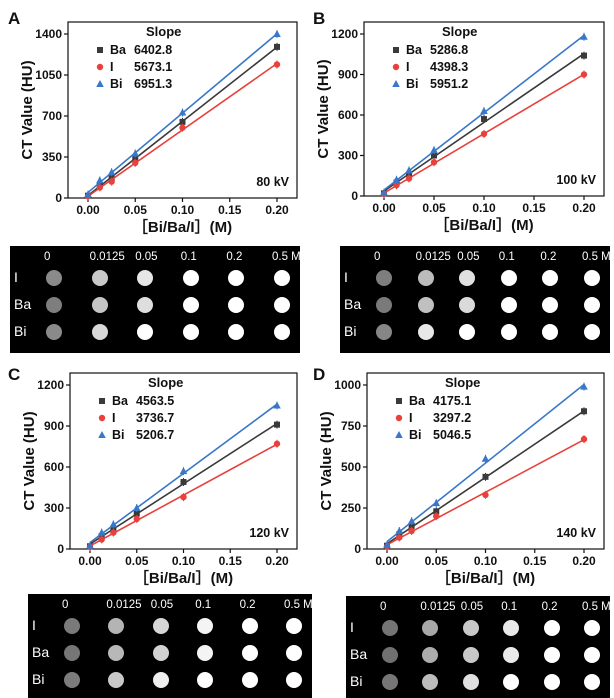  I want to click on panel-label: C, so click(14, 374).